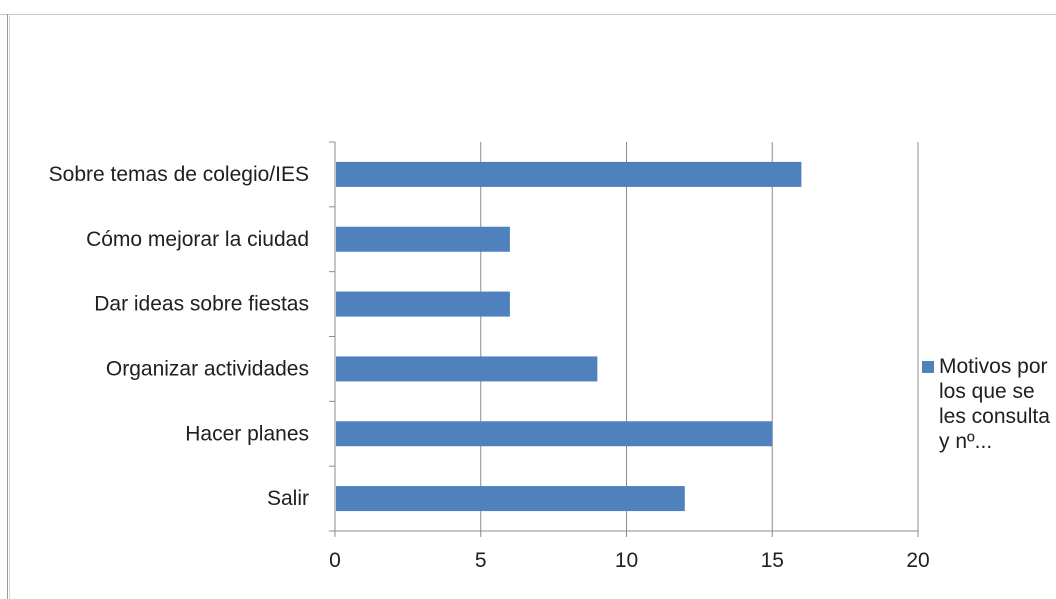 The height and width of the screenshot is (599, 1056). What do you see at coordinates (197, 239) in the screenshot?
I see `category-label-1: Cómo mejorar la ciudad` at bounding box center [197, 239].